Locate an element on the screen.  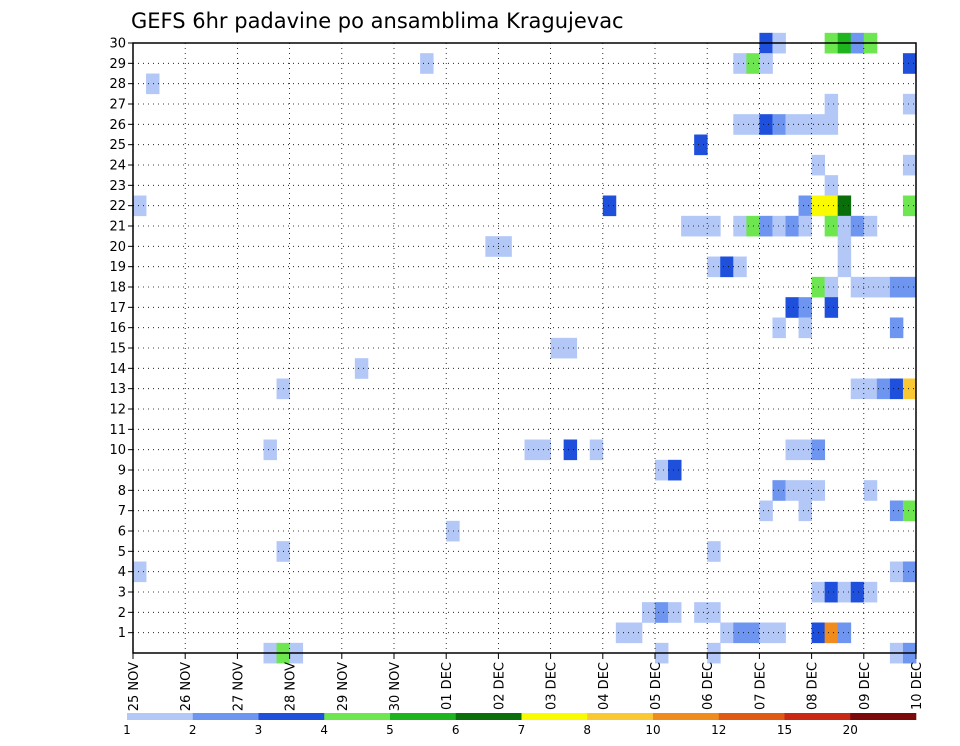
colorbar-label: 5 is located at coordinates (390, 730).